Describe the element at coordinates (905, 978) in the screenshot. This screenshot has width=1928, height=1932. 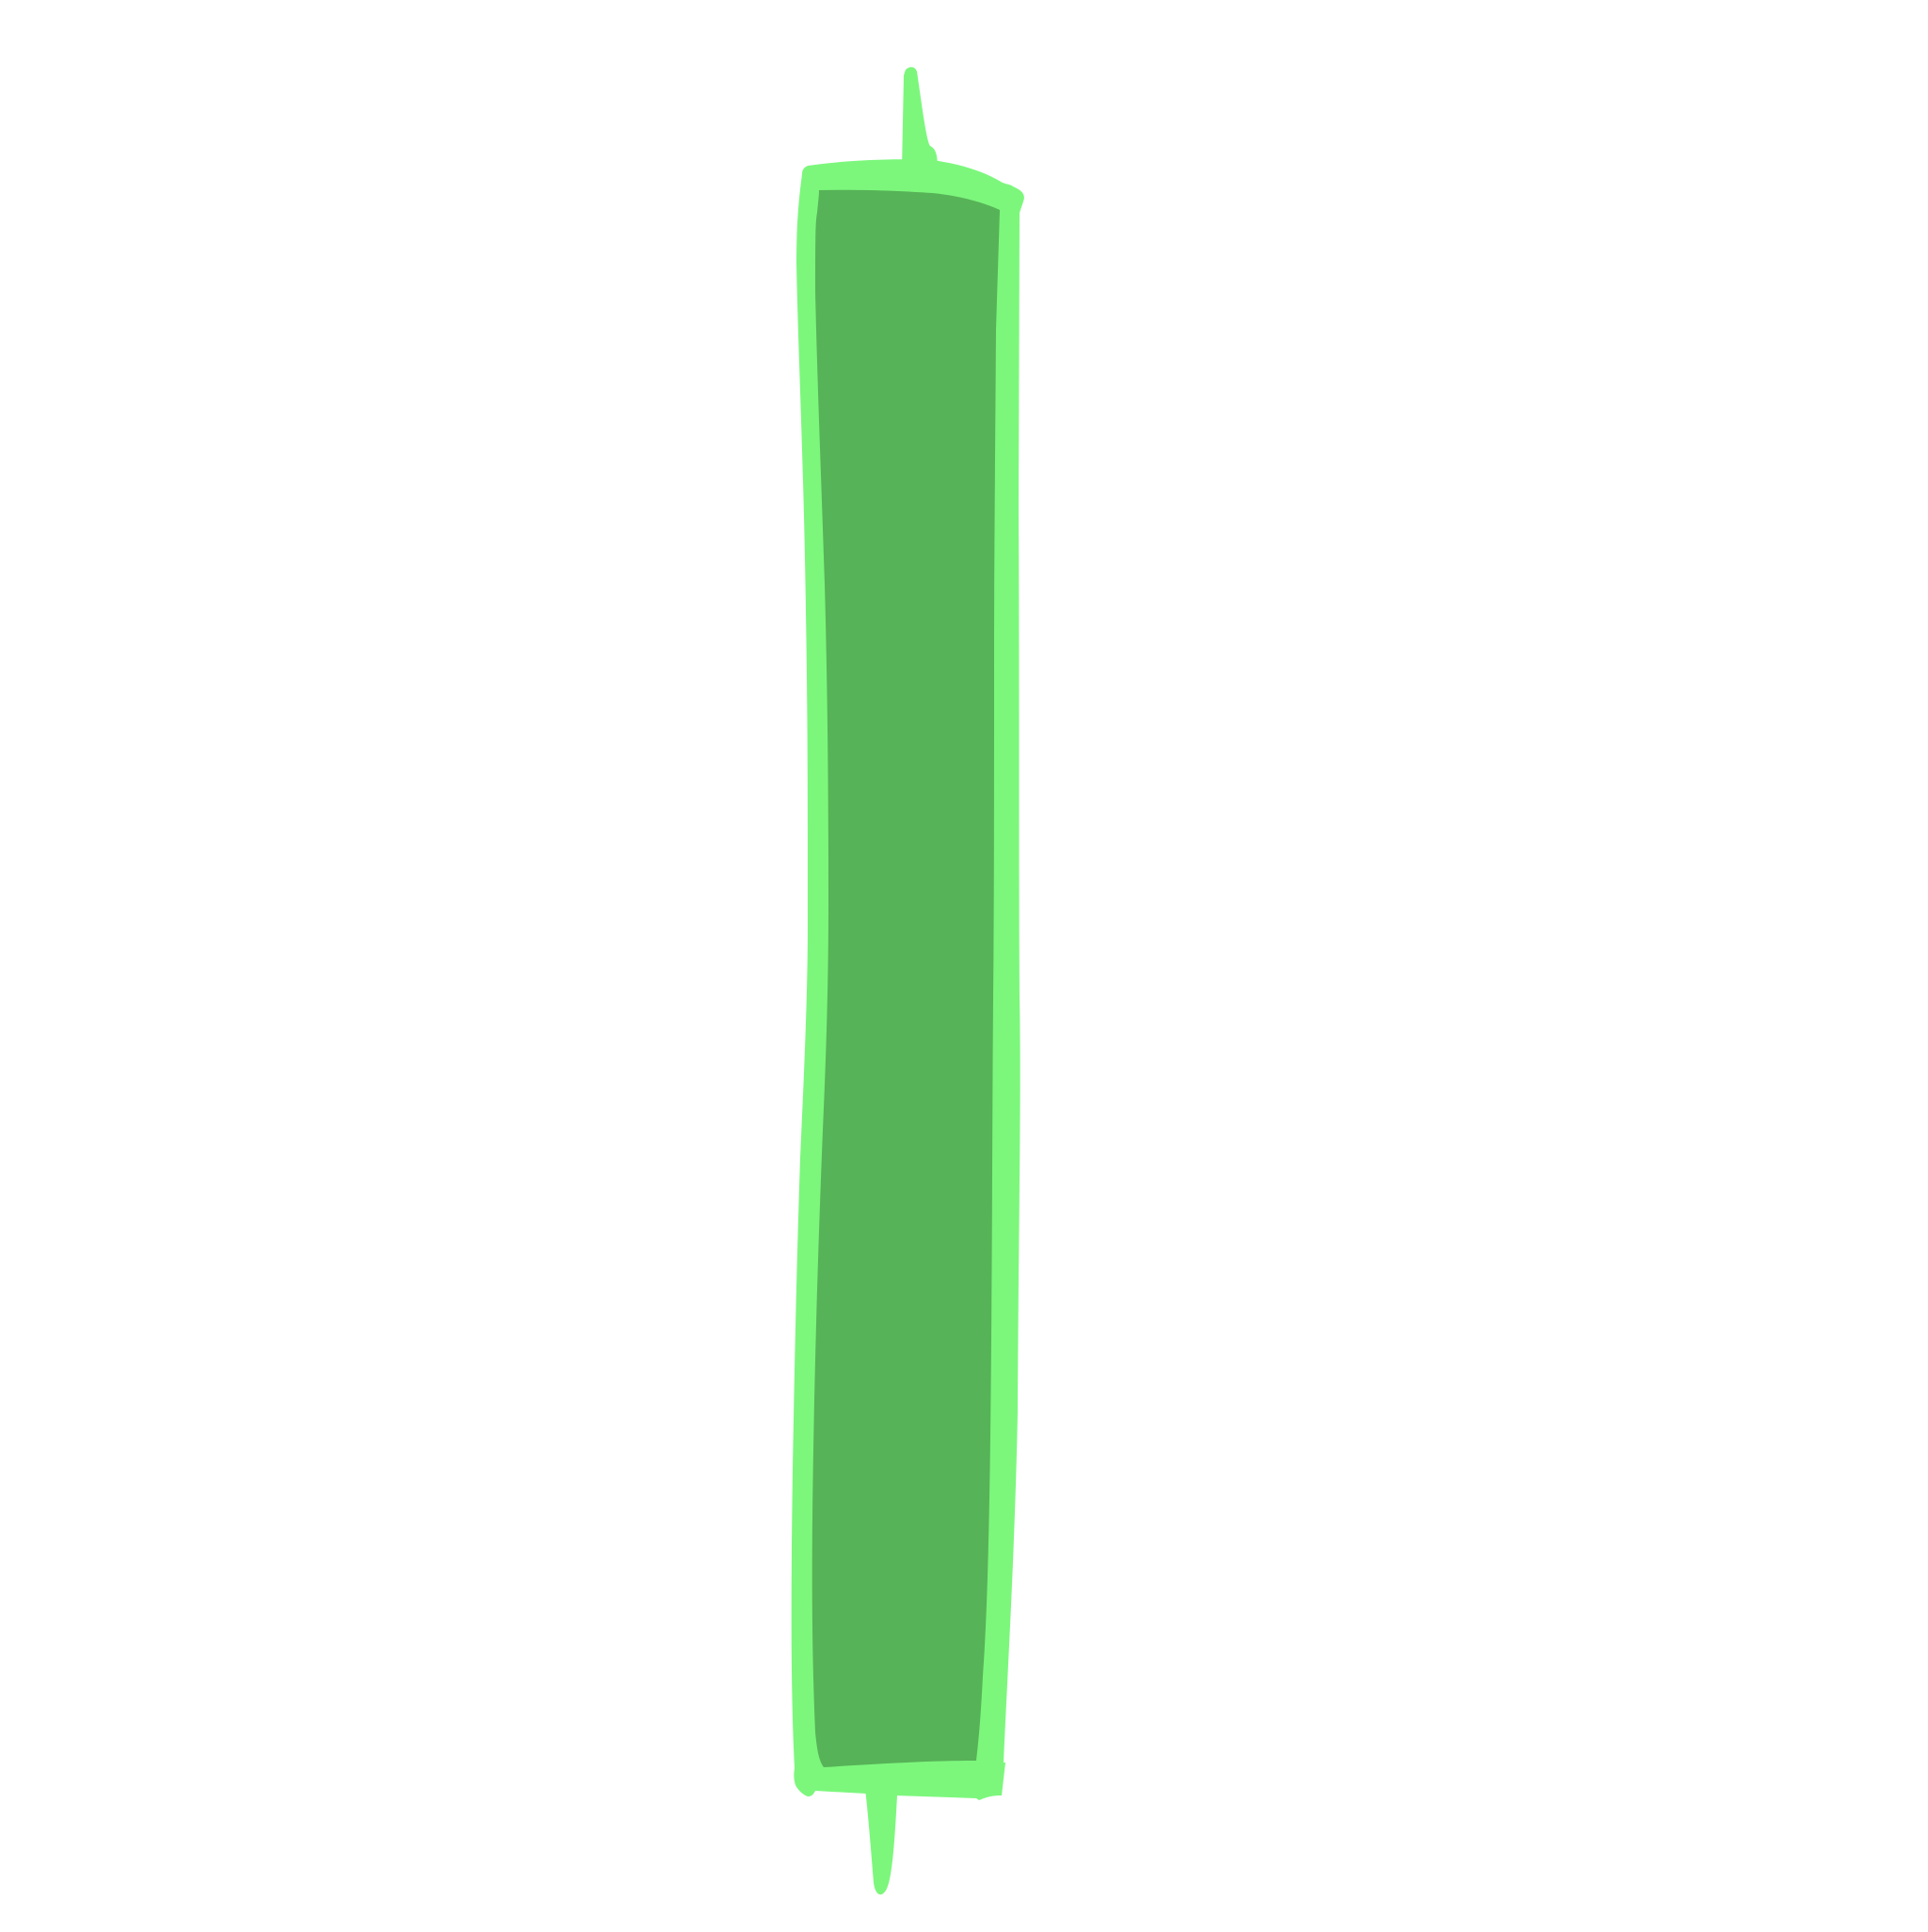
I see `candle-body` at that location.